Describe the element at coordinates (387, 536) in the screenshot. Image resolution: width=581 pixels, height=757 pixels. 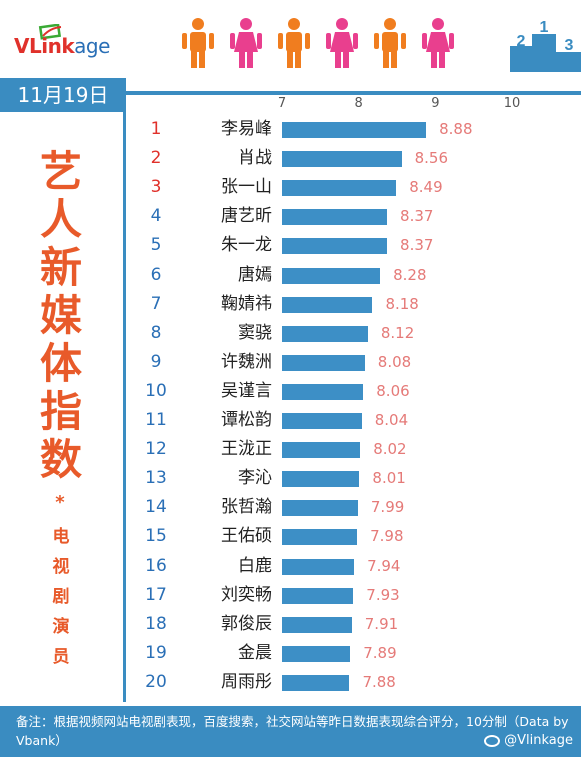
I see `score-label: 7.98` at that location.